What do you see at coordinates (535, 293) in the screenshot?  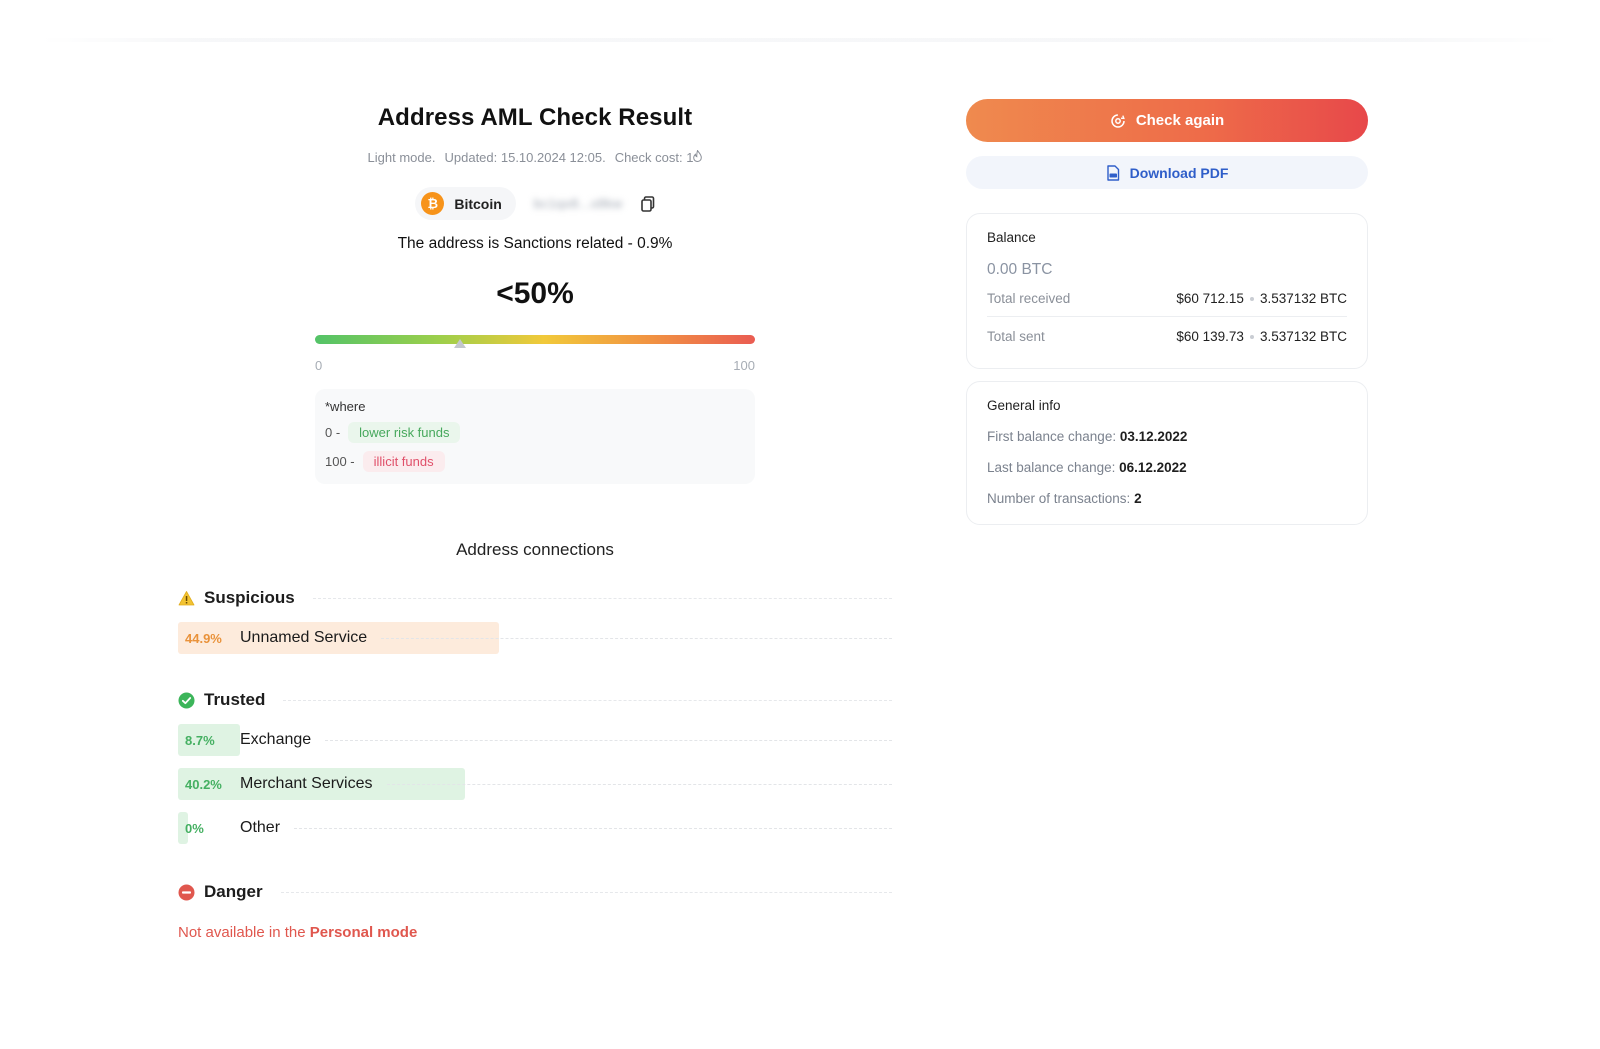 I see `risk-score: <50%` at bounding box center [535, 293].